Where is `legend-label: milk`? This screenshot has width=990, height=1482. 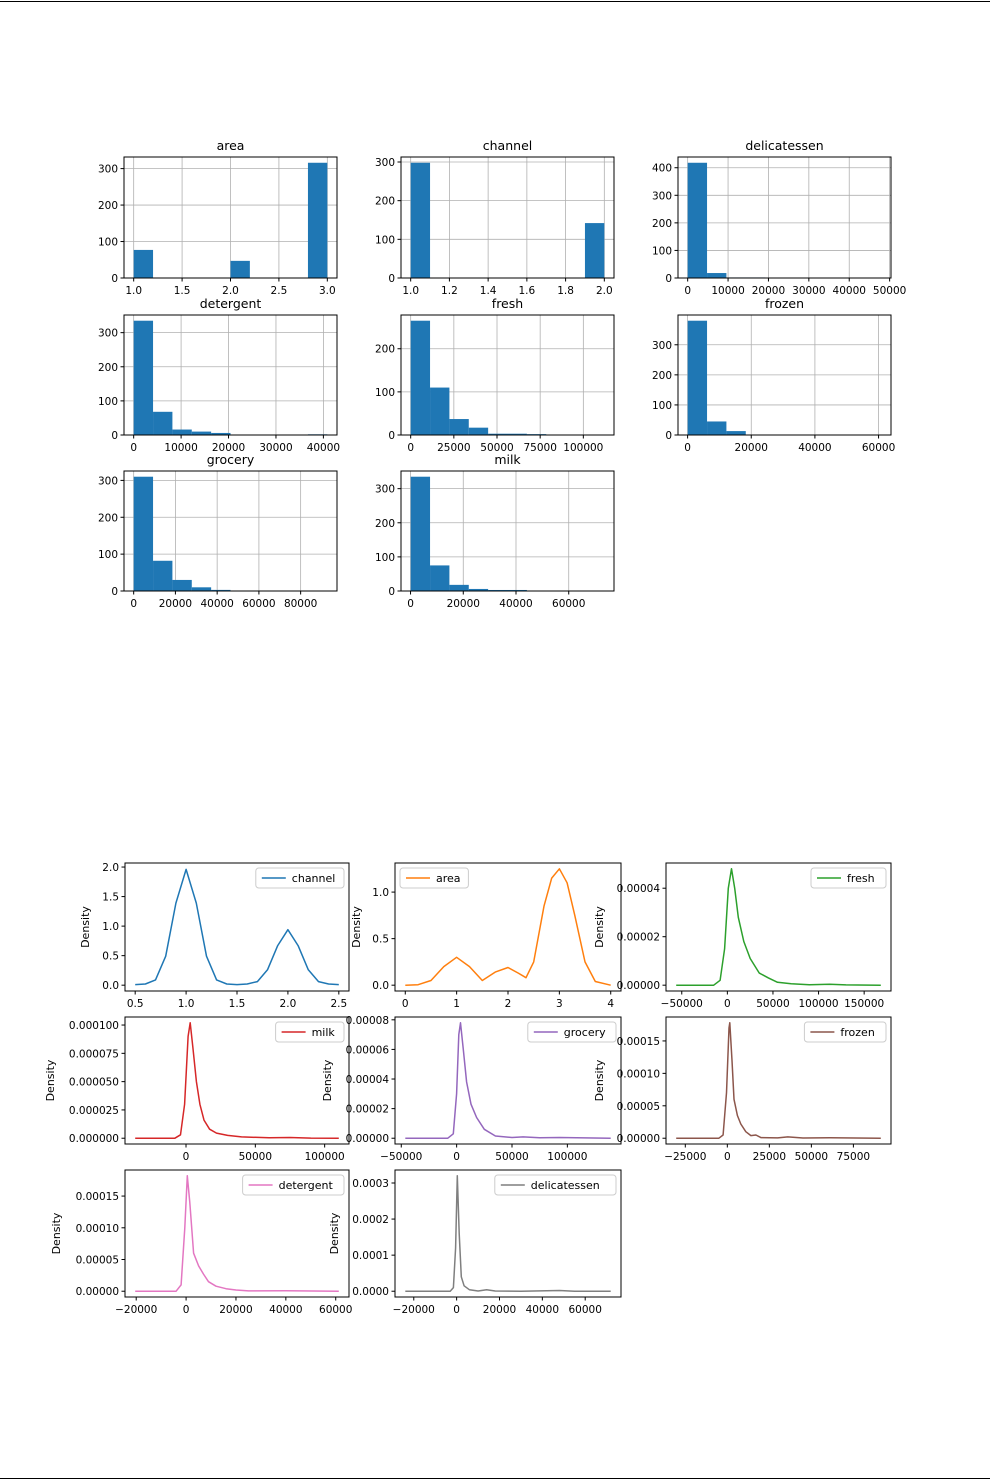
legend-label: milk is located at coordinates (324, 1032).